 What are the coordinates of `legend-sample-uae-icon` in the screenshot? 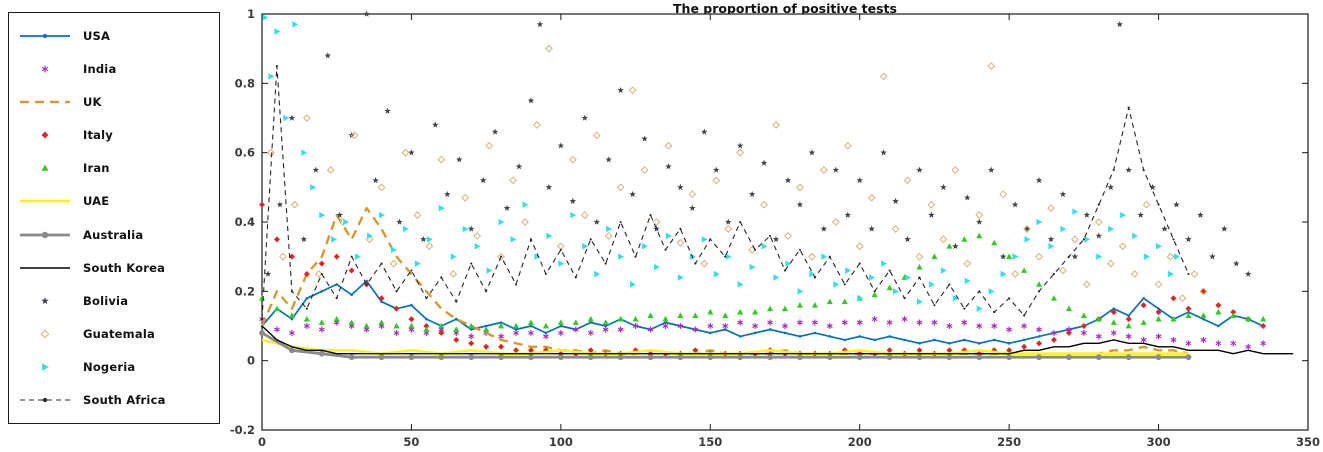 It's located at (45, 201).